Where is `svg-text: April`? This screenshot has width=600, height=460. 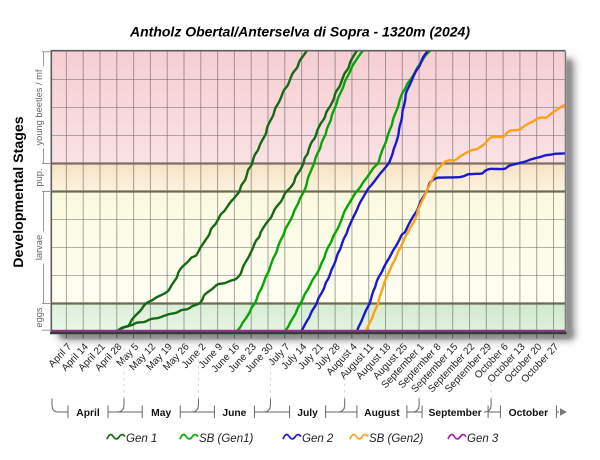
svg-text: April is located at coordinates (88, 413).